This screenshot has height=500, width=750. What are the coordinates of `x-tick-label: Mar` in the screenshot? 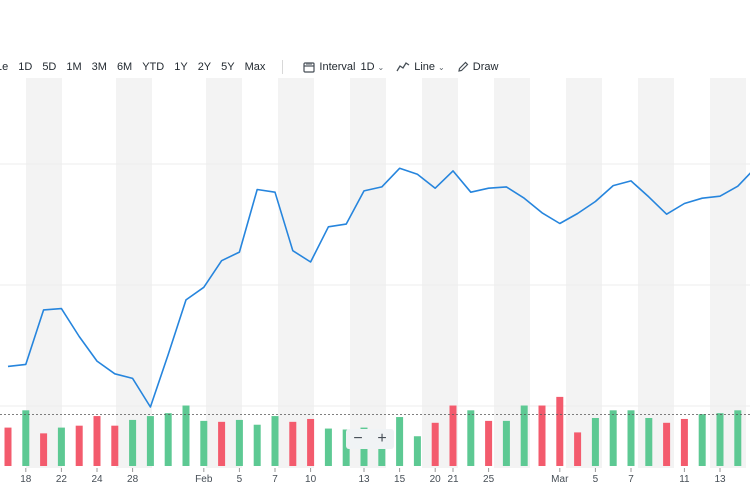 It's located at (560, 479).